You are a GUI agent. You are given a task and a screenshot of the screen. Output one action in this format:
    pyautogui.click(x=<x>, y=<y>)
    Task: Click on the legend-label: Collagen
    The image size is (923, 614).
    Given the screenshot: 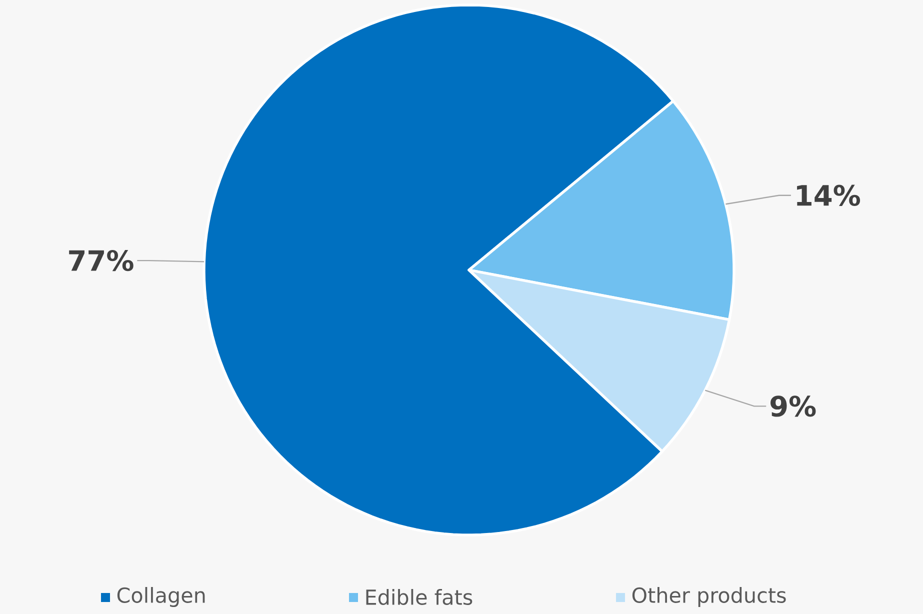 What is the action you would take?
    pyautogui.click(x=161, y=597)
    